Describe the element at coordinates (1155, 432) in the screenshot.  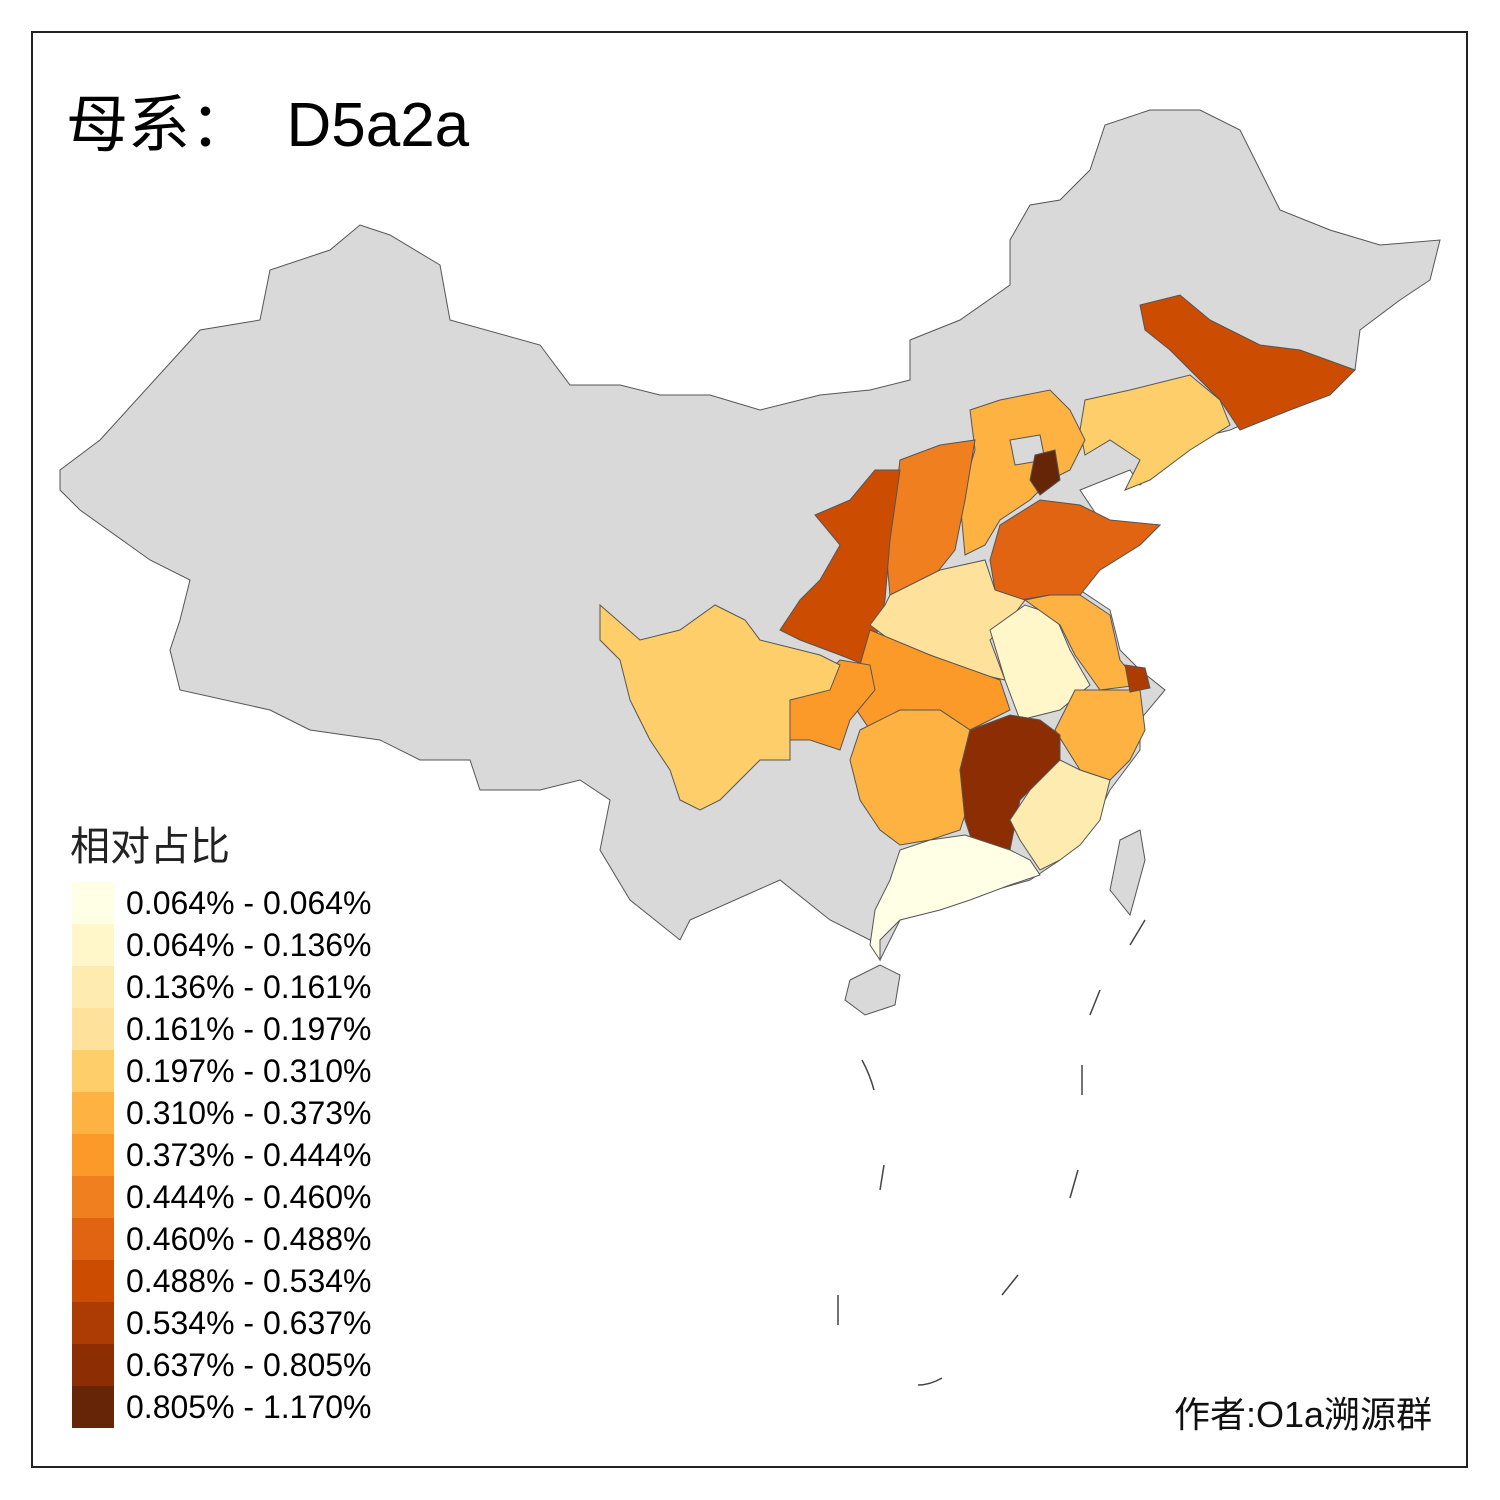
I see `region-liaoning` at that location.